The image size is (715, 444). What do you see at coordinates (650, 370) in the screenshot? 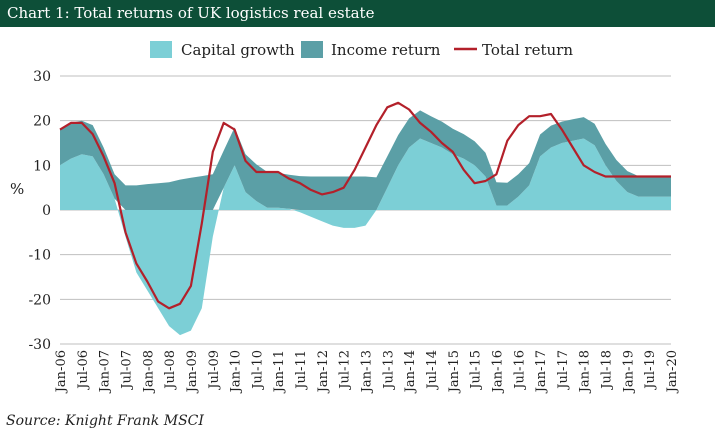
I see `x-tick-label: Jul-19` at bounding box center [650, 370].